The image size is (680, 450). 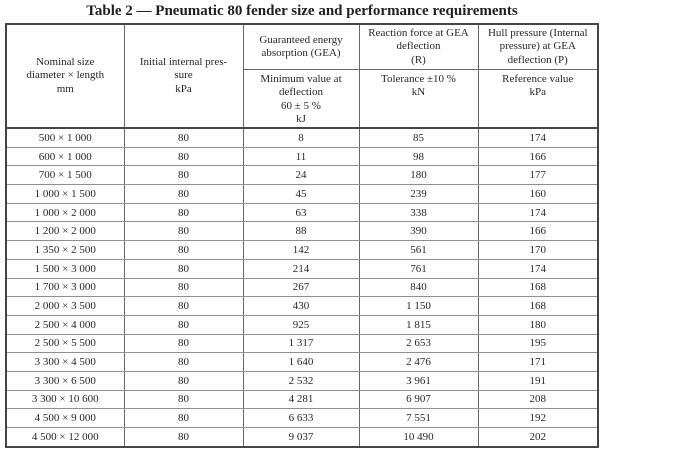 What do you see at coordinates (183, 76) in the screenshot?
I see `header-initial-internal-pressure: Initial internal pres- sure kPa` at bounding box center [183, 76].